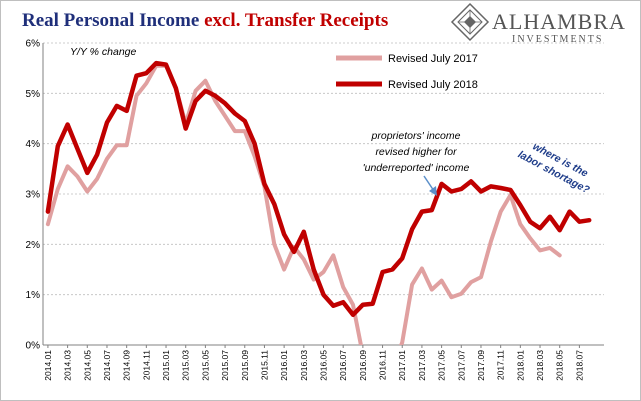  I want to click on y-tick-label: 3%, so click(33, 195).